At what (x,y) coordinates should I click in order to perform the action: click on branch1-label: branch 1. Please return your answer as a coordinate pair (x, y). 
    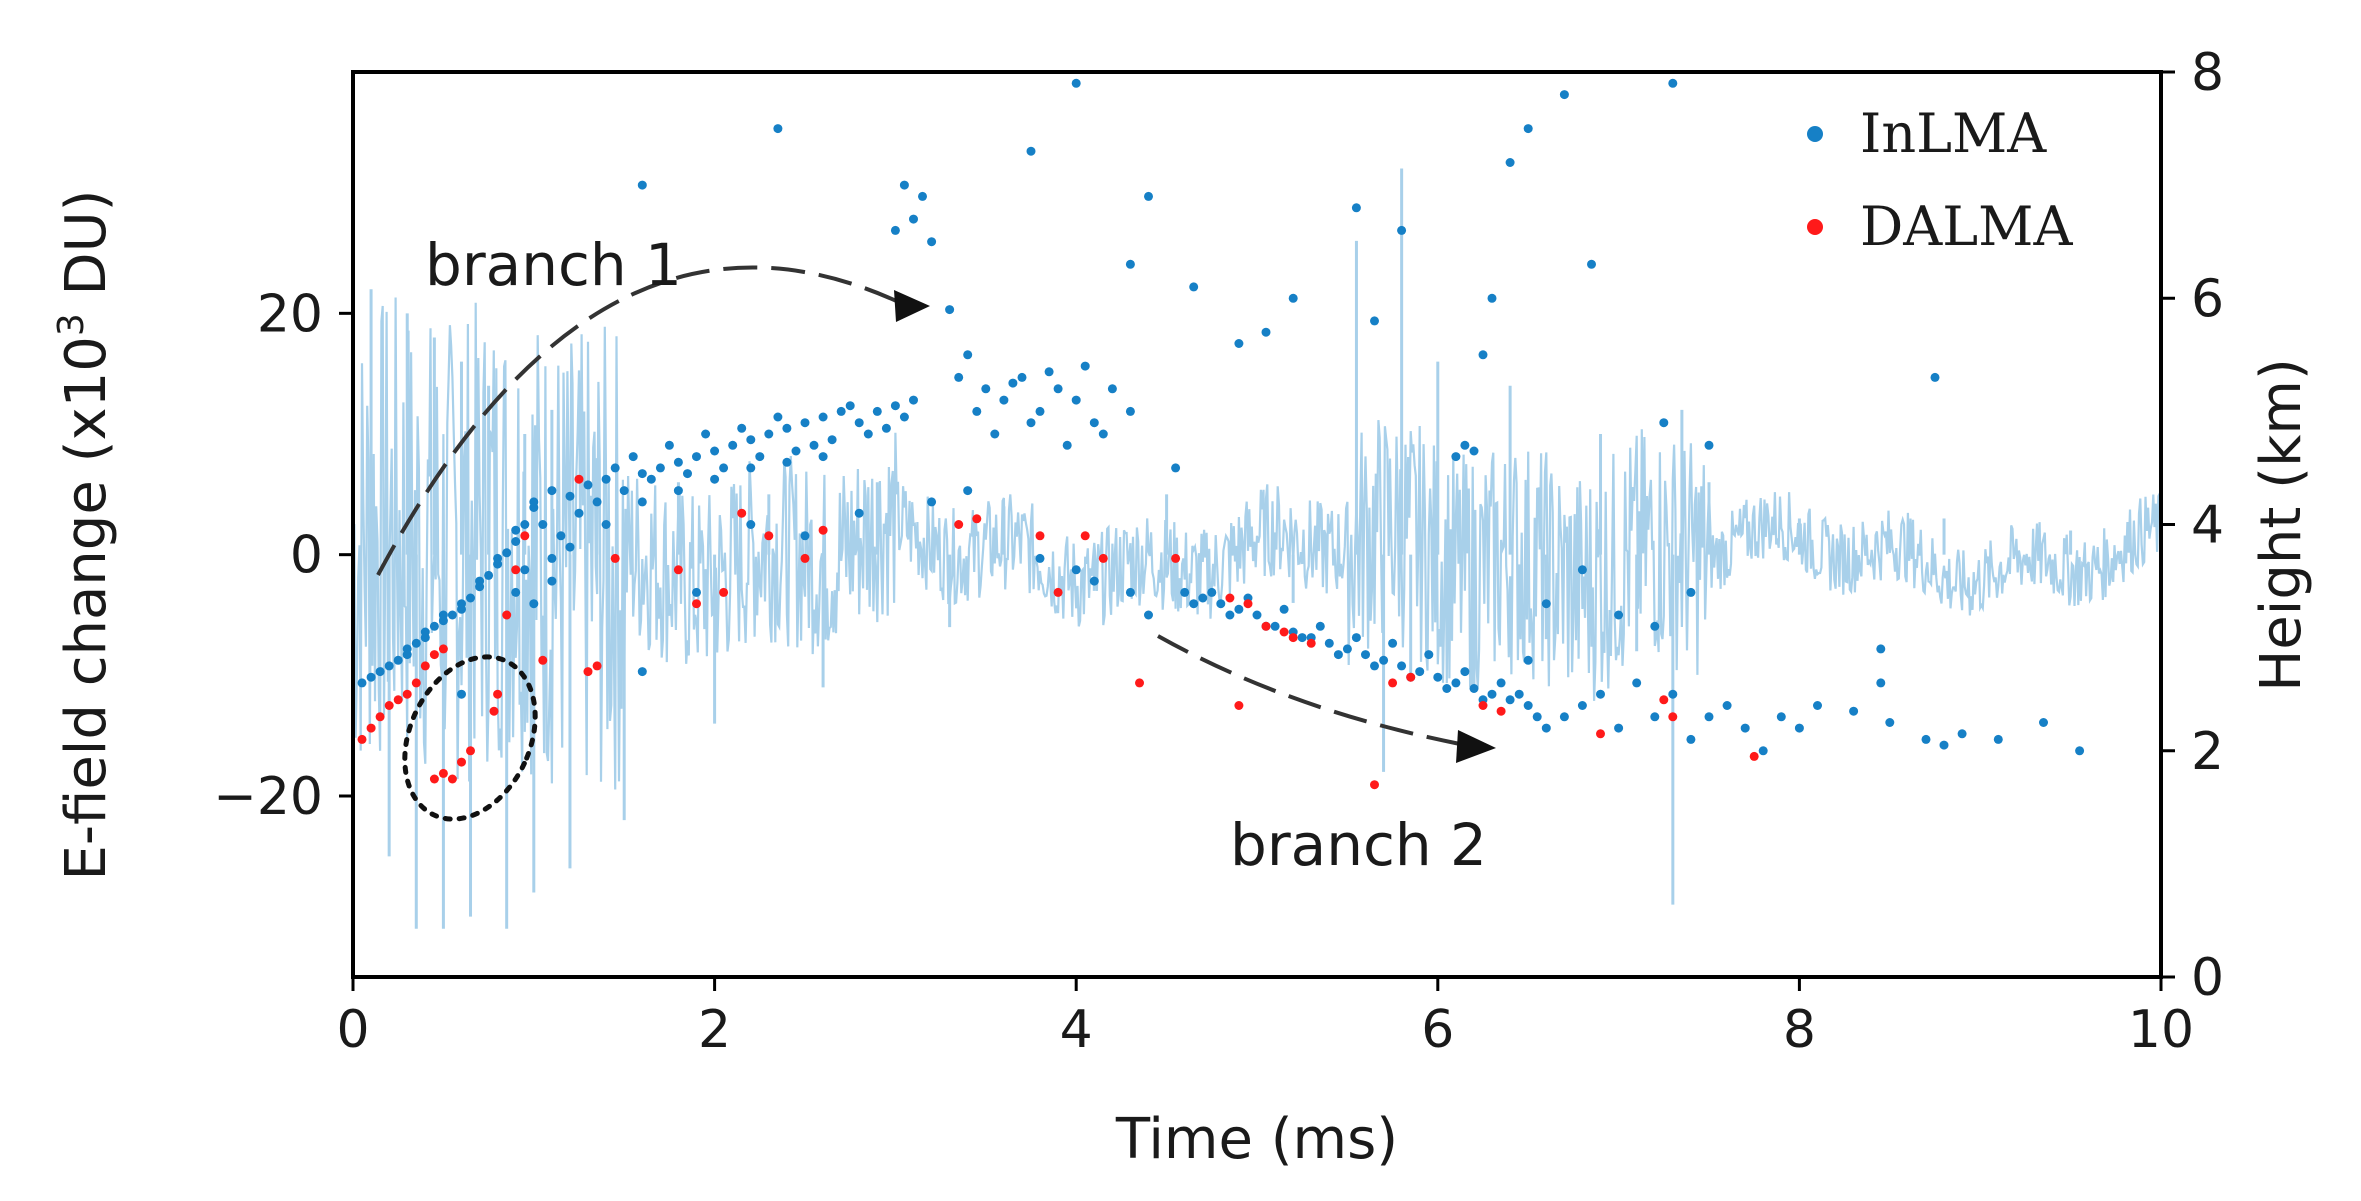
    Looking at the image, I should click on (553, 265).